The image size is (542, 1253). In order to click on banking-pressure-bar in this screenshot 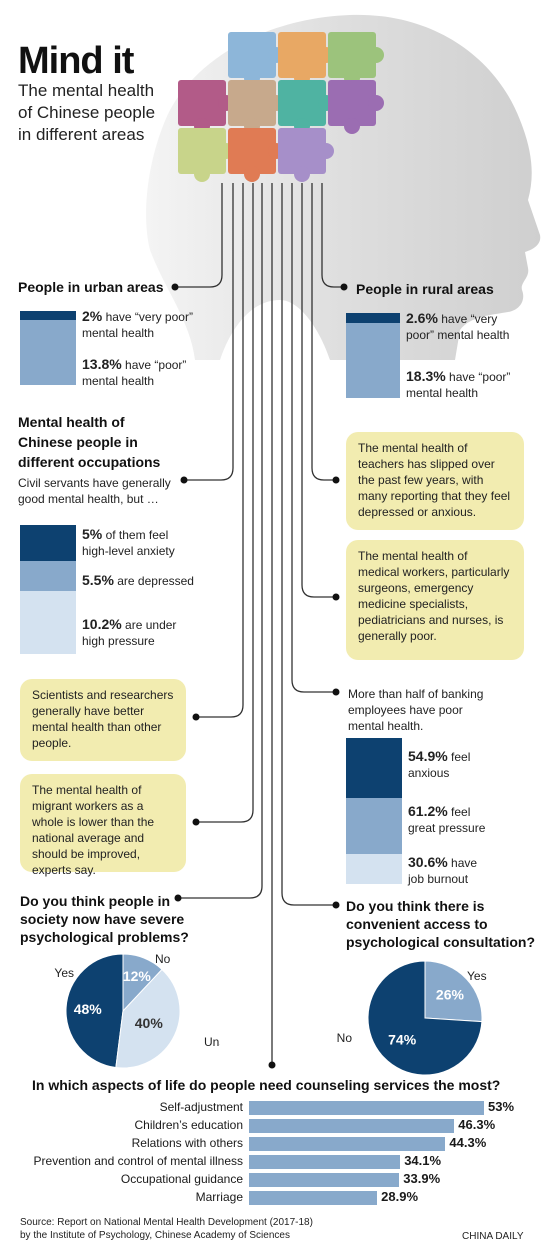, I will do `click(374, 826)`.